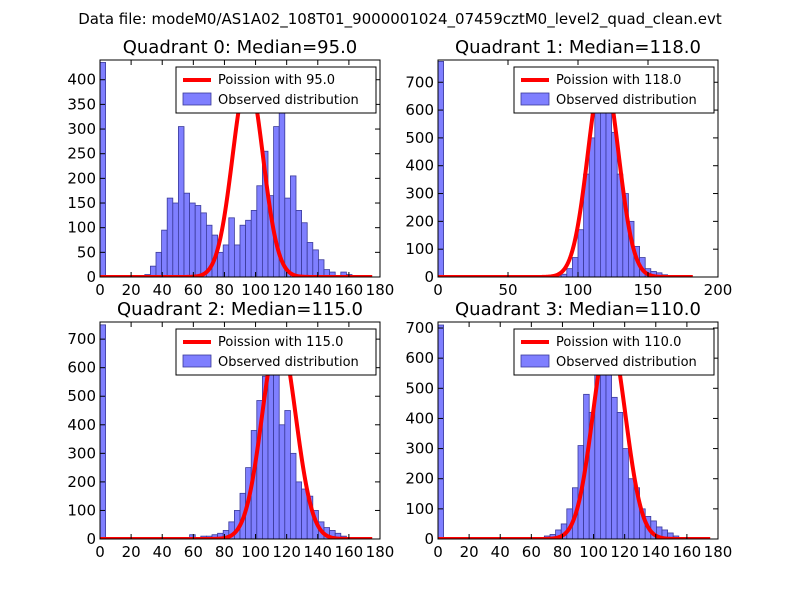 This screenshot has width=800, height=600. Describe the element at coordinates (81, 154) in the screenshot. I see `y-tick-label: 250` at that location.